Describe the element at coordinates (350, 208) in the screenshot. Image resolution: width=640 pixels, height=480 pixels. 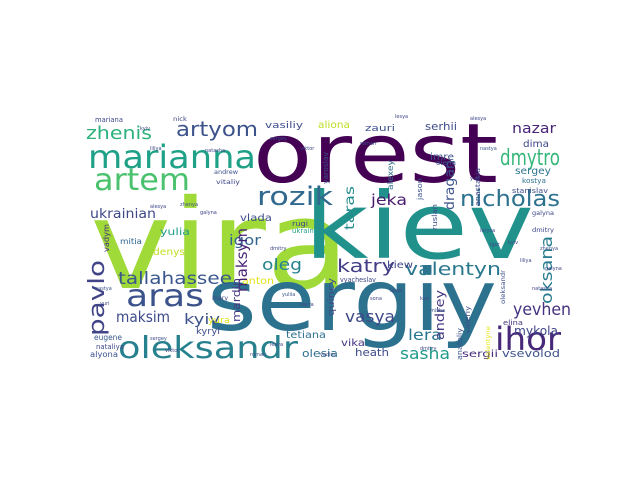
I see `word-taras: taras` at that location.